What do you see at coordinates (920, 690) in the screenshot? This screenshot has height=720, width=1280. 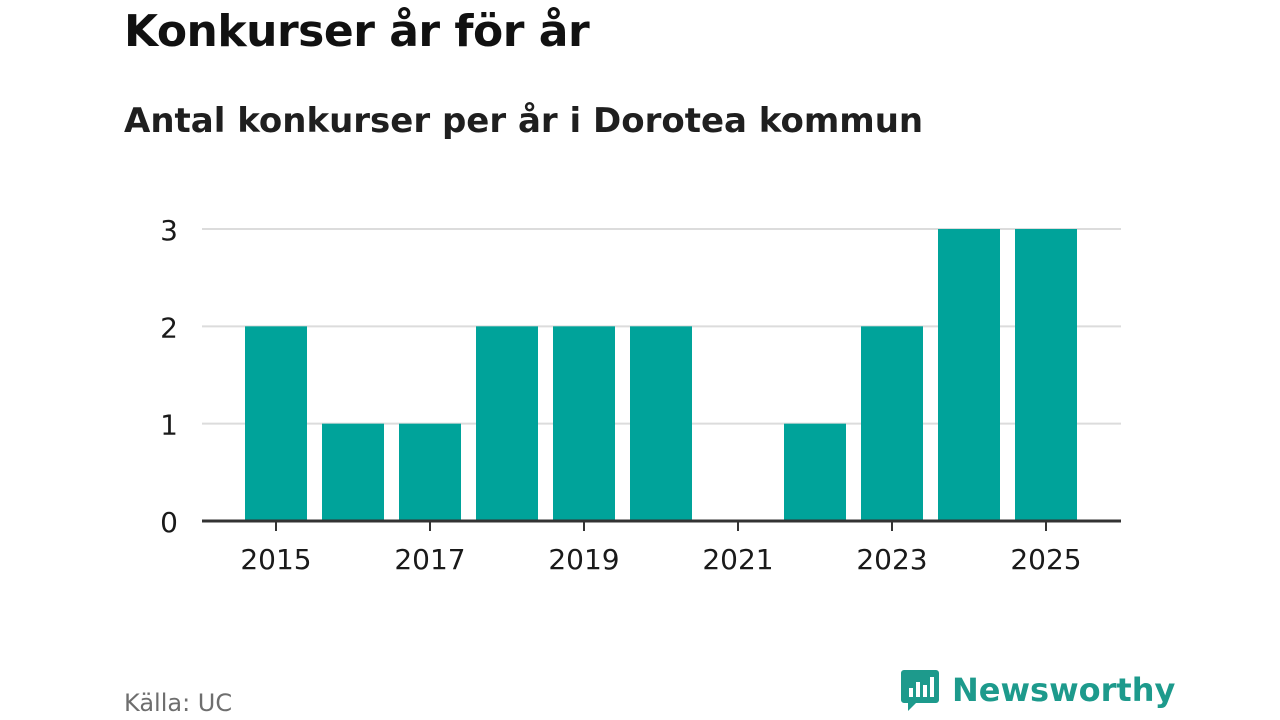 I see `bar-chart-speech-bubble-icon` at bounding box center [920, 690].